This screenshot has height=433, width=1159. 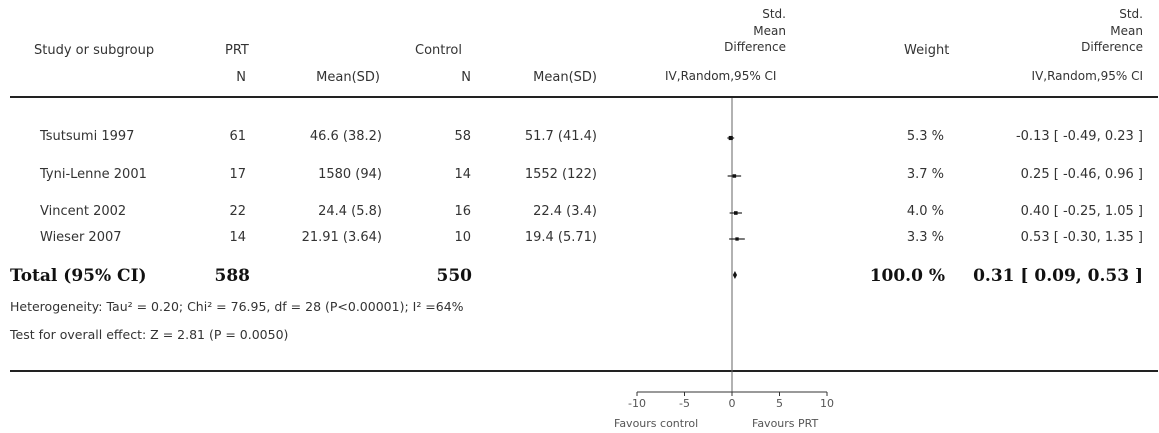 I want to click on smd-col-title-line-3: Difference, so click(x=1112, y=47).